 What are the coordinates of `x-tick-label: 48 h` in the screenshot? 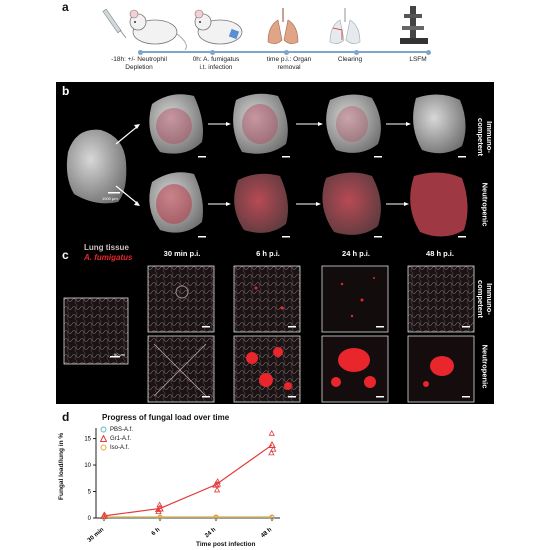 It's located at (266, 533).